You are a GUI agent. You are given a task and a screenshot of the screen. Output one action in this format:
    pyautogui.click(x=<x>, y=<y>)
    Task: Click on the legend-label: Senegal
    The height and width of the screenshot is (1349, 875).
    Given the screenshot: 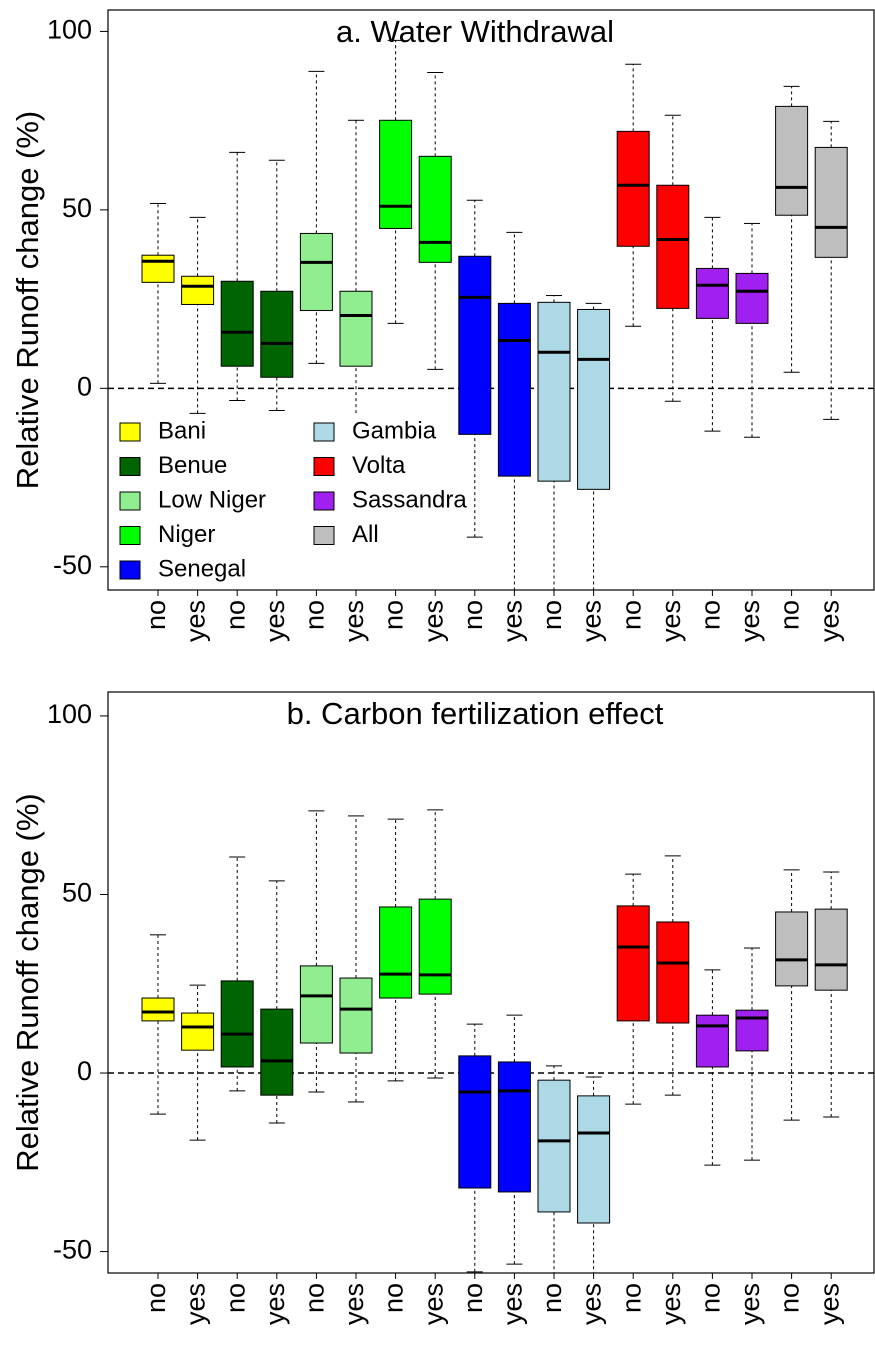 What is the action you would take?
    pyautogui.click(x=202, y=568)
    